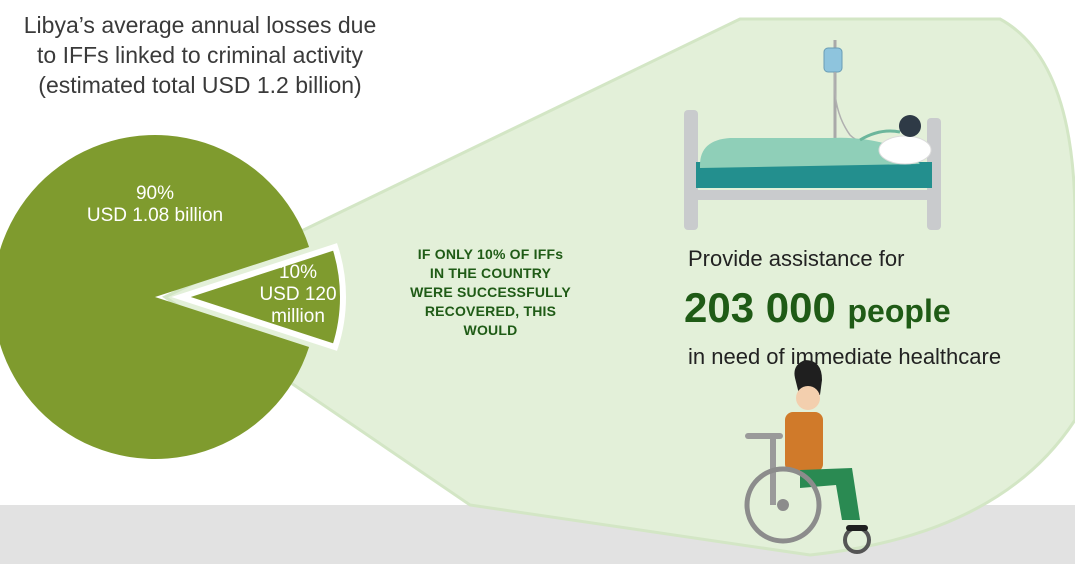 The height and width of the screenshot is (564, 1075). What do you see at coordinates (298, 316) in the screenshot?
I see `slice-10-value: million` at bounding box center [298, 316].